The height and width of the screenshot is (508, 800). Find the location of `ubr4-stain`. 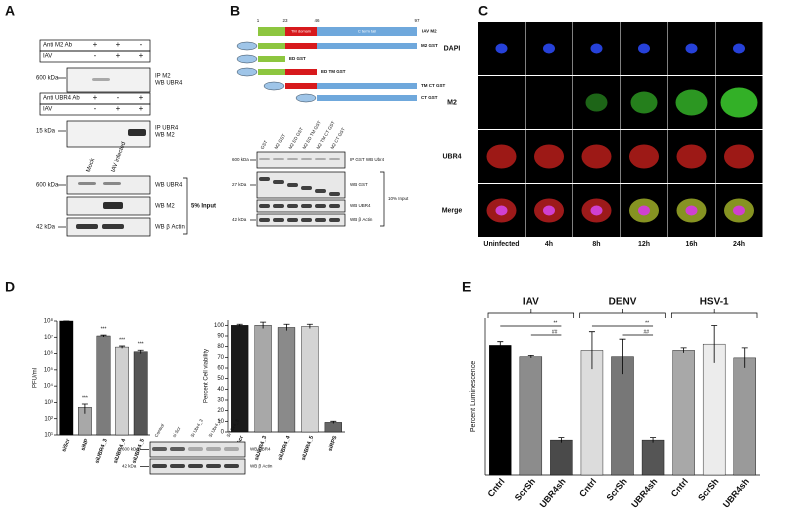

ubr4-stain is located at coordinates (644, 156).